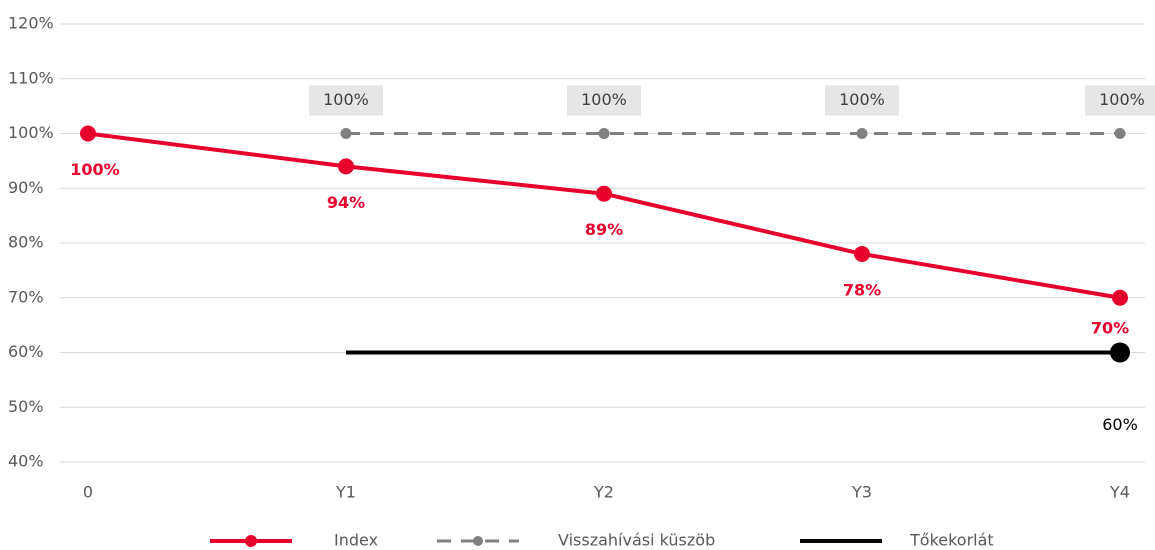  Describe the element at coordinates (356, 540) in the screenshot. I see `legend-label: Index` at that location.